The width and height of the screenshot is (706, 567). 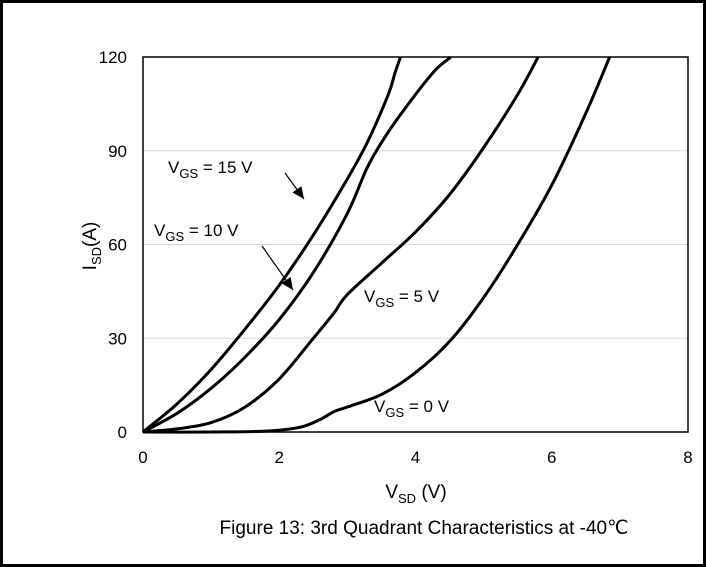 What do you see at coordinates (551, 457) in the screenshot?
I see `x-tick-label-6: 6` at bounding box center [551, 457].